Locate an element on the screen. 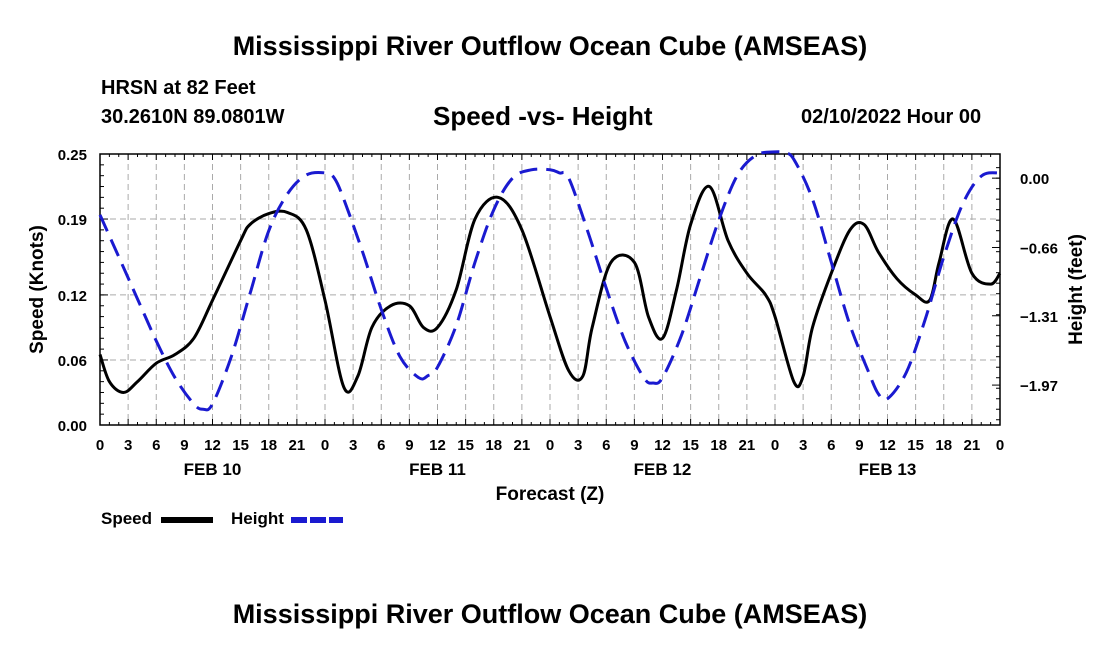 This screenshot has height=650, width=1100. y-tick-label-left: 0.06 is located at coordinates (72, 361).